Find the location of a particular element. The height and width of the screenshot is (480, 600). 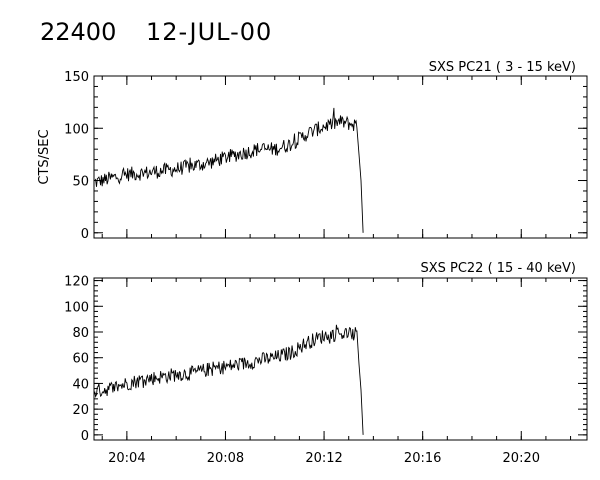

observation-id: 22400 is located at coordinates (78, 32).